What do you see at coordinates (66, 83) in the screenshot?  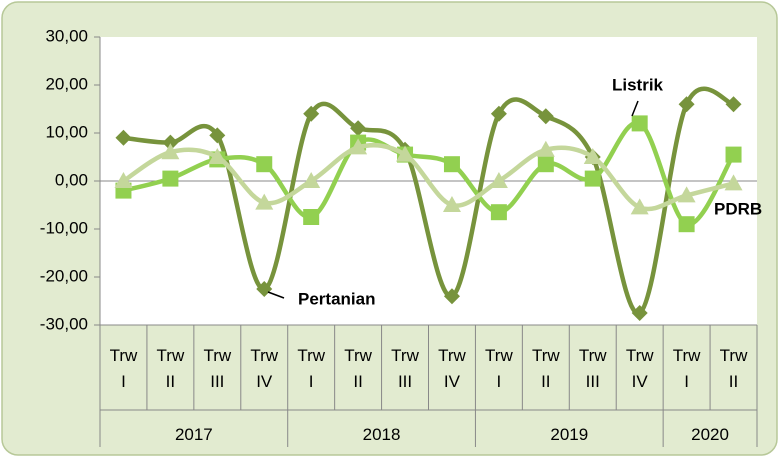 I see `y-tick-label: 20,00` at bounding box center [66, 83].